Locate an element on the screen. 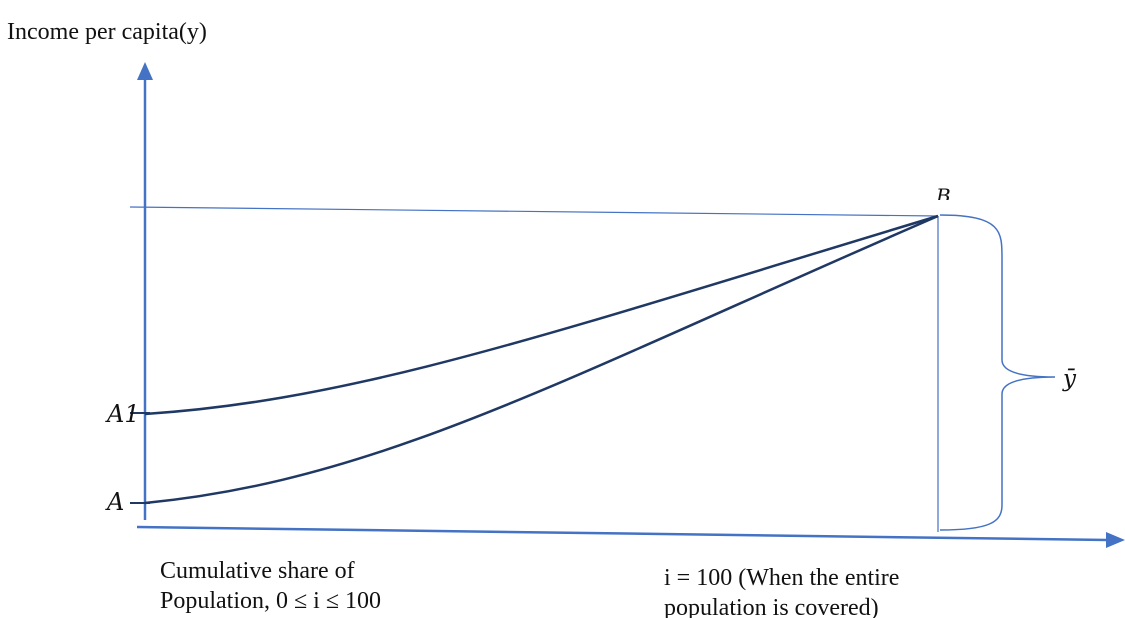  mean-income-brace is located at coordinates (997, 372).